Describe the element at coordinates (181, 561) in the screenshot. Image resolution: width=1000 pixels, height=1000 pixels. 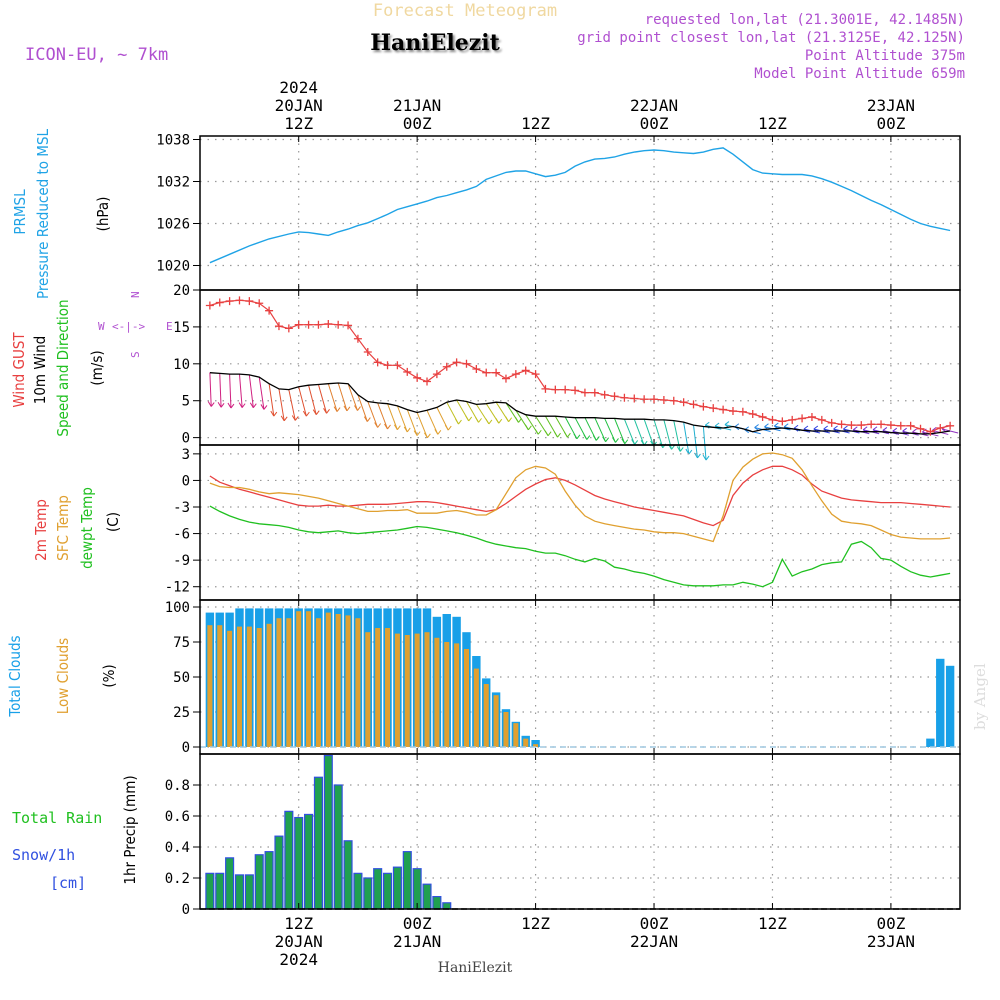
I see `y-tick-label: -9` at that location.